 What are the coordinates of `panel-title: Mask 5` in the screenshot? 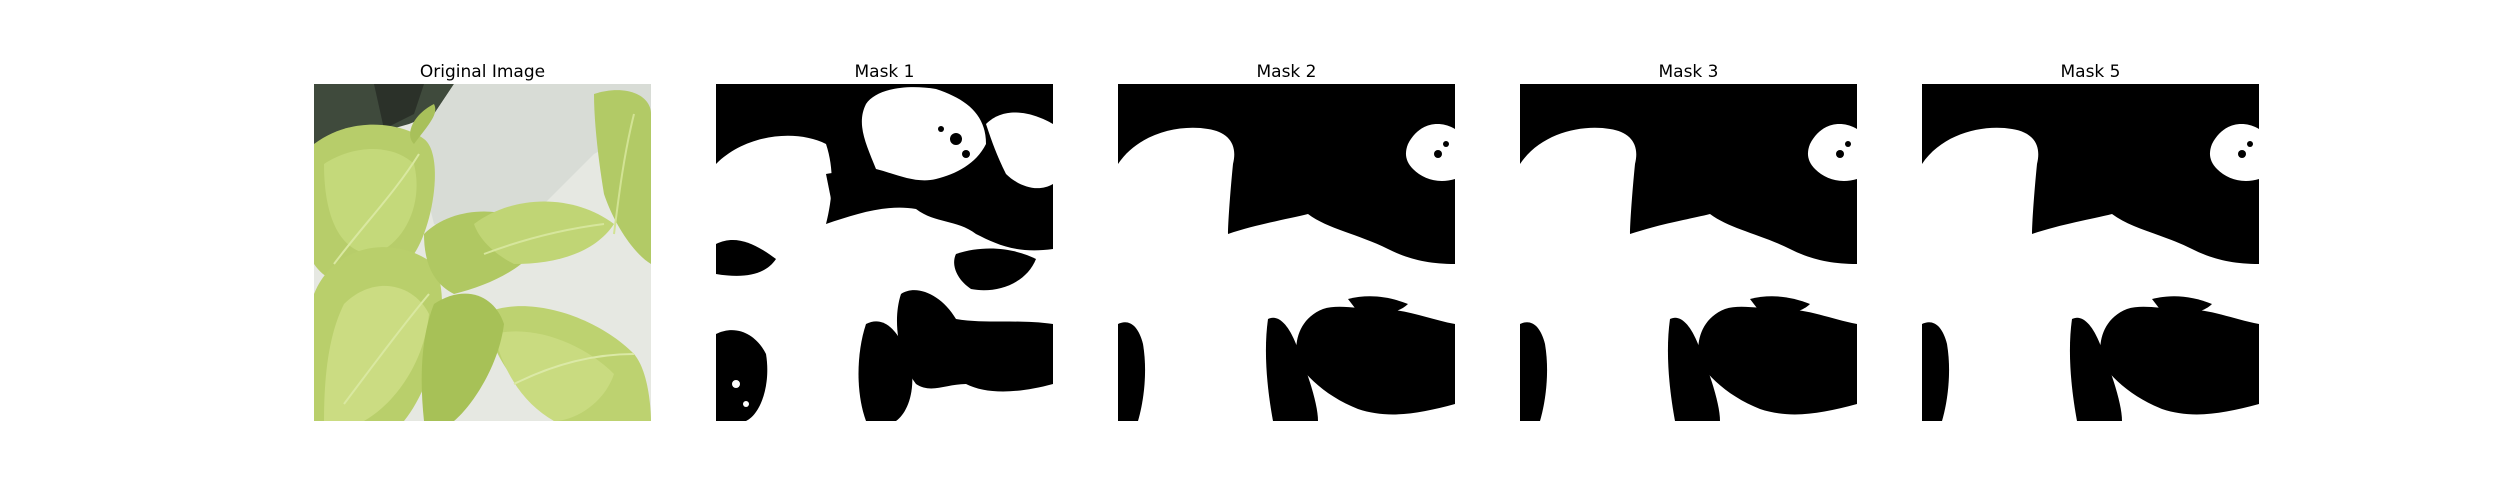 It's located at (2090, 72).